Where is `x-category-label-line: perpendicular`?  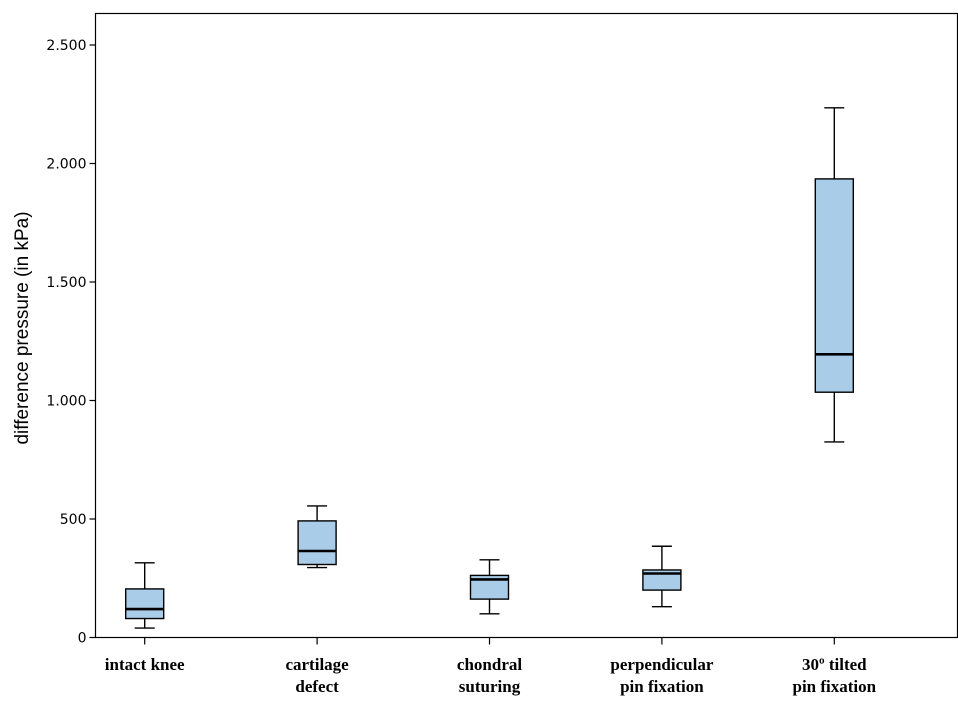
x-category-label-line: perpendicular is located at coordinates (661, 664).